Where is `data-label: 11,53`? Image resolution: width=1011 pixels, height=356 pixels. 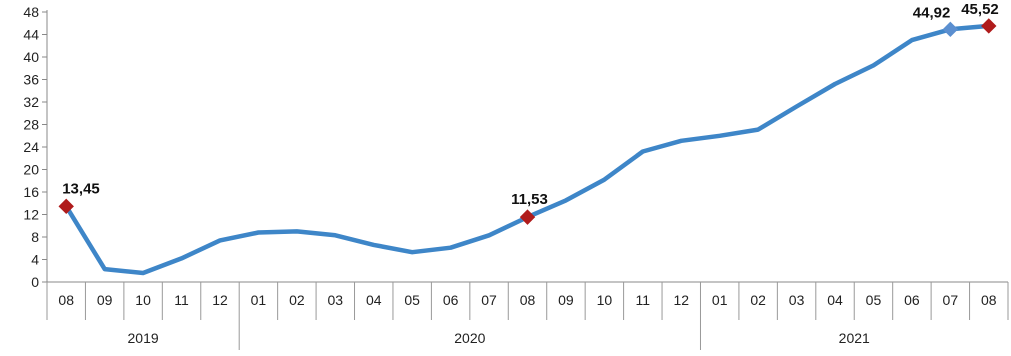
data-label: 11,53 is located at coordinates (529, 199).